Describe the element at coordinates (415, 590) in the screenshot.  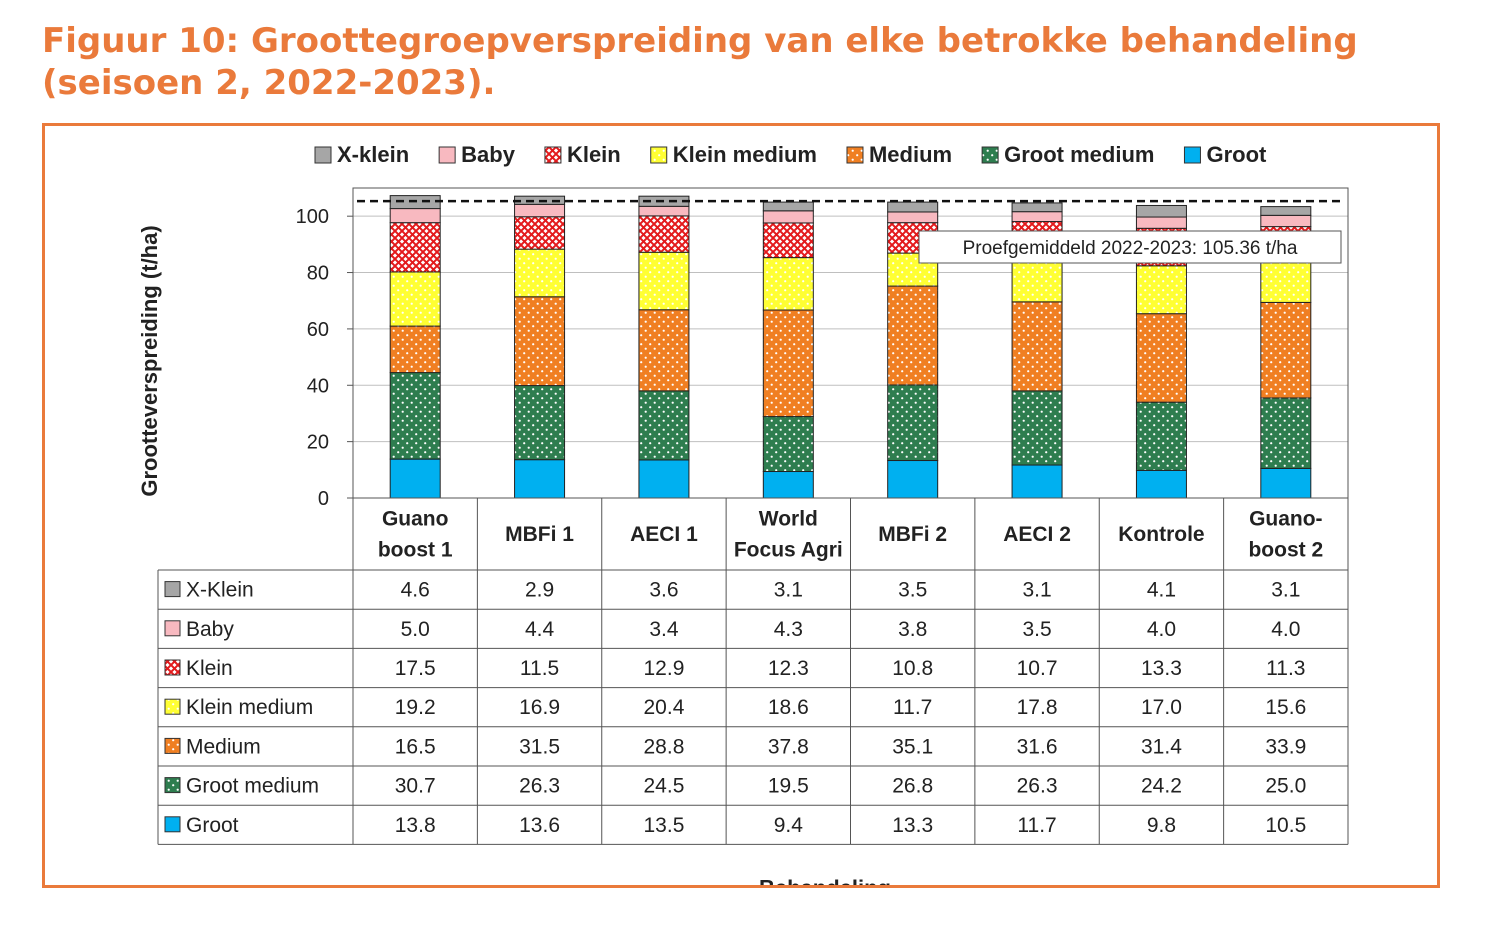
I see `table-cell: 4.6` at that location.